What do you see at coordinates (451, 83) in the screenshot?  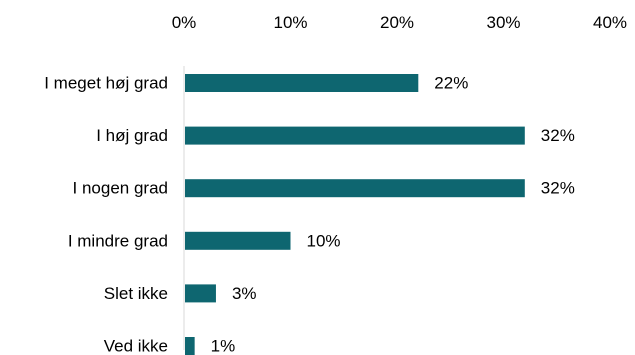 I see `value-label: 22%` at bounding box center [451, 83].